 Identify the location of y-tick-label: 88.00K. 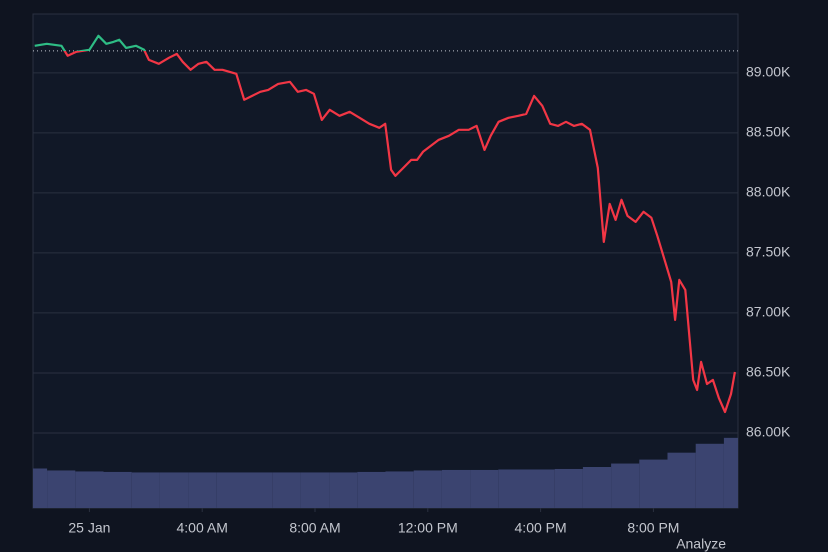
(768, 192).